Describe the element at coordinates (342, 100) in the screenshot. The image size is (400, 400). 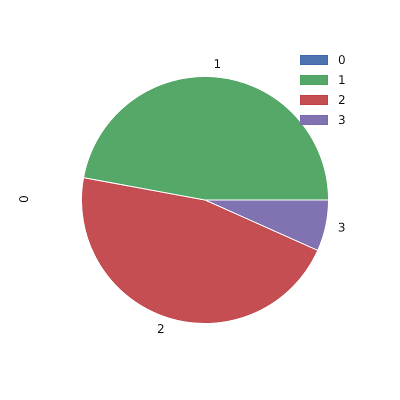
I see `legend-label: 2` at that location.